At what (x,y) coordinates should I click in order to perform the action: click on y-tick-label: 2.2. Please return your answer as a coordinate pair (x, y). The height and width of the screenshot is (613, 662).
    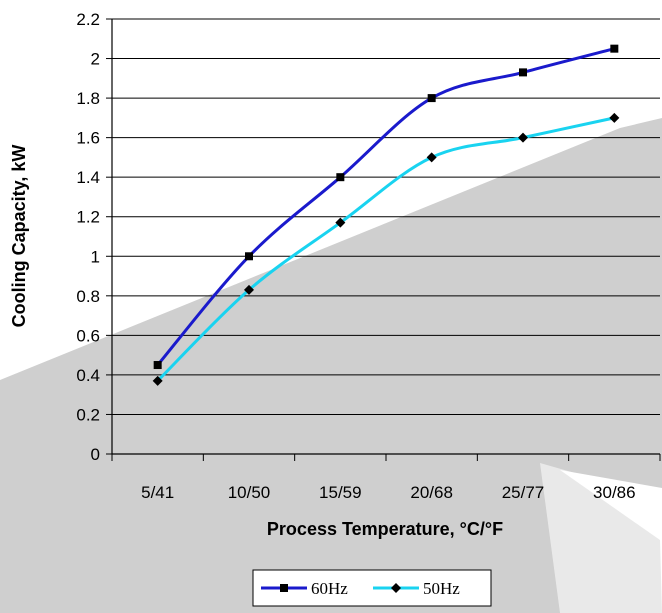
    Looking at the image, I should click on (88, 19).